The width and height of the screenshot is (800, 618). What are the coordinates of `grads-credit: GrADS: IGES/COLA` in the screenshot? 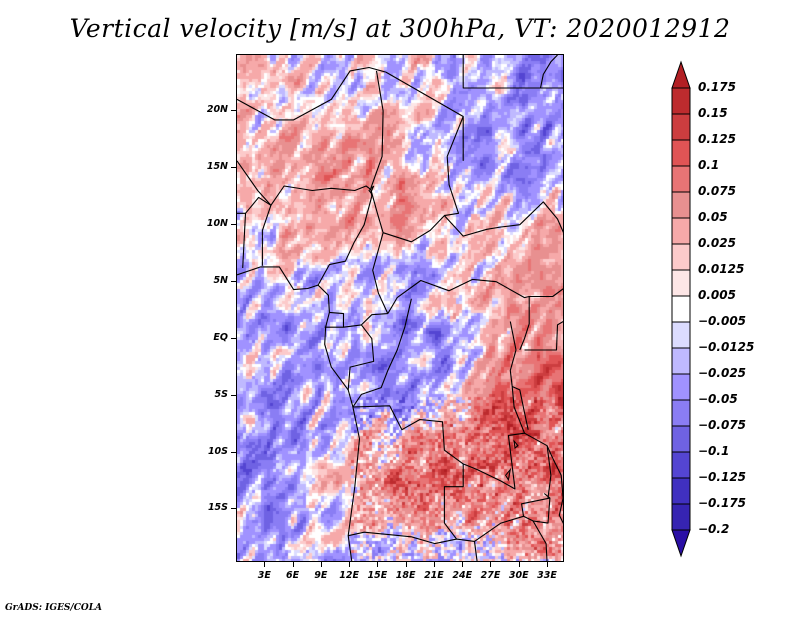 It's located at (54, 608).